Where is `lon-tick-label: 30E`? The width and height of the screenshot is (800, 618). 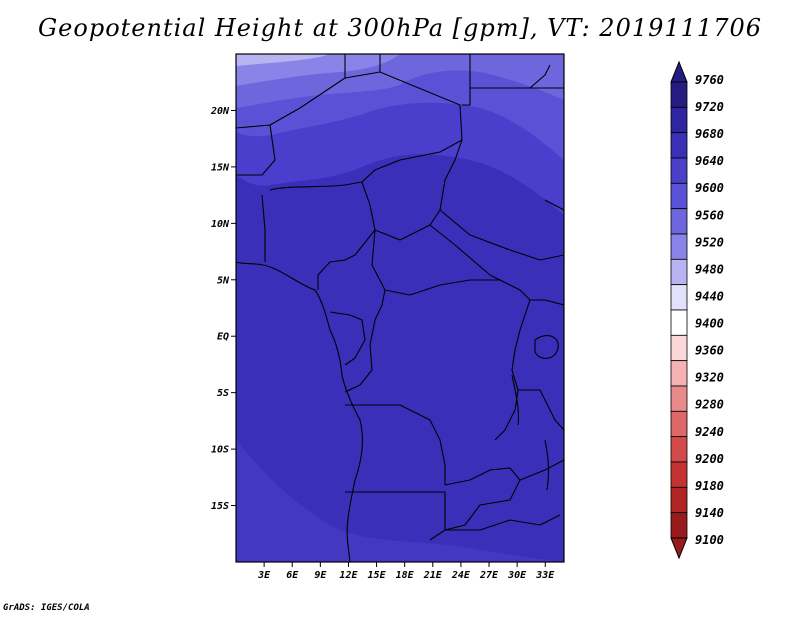
lon-tick-label: 30E is located at coordinates (517, 575).